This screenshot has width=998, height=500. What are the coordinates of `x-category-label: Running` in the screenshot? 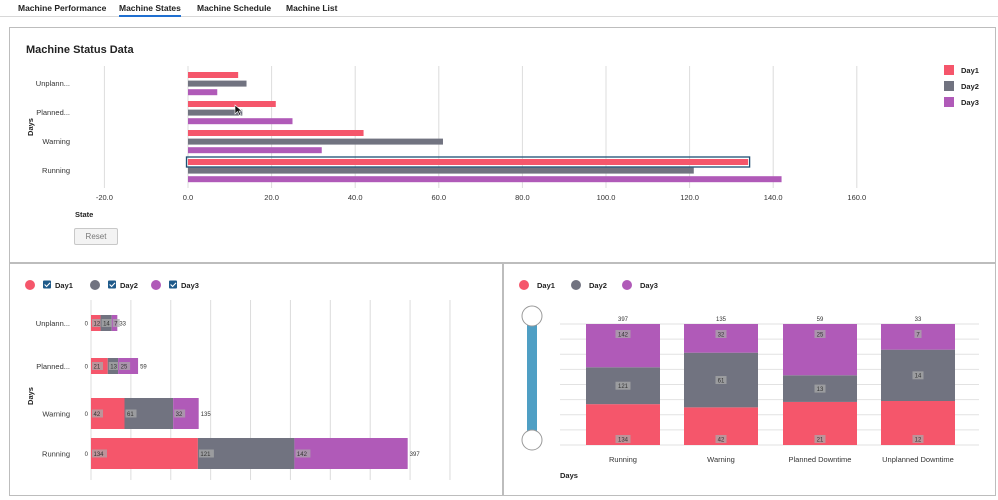 It's located at (623, 459).